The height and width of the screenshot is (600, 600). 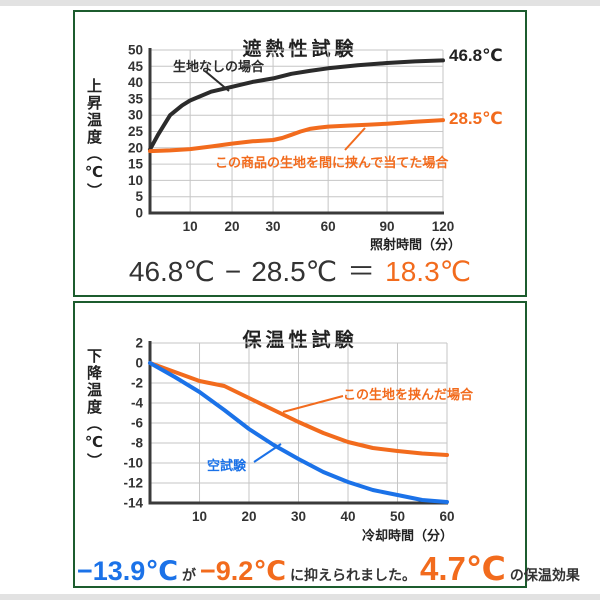 I want to click on caption-particle: が, so click(x=189, y=575).